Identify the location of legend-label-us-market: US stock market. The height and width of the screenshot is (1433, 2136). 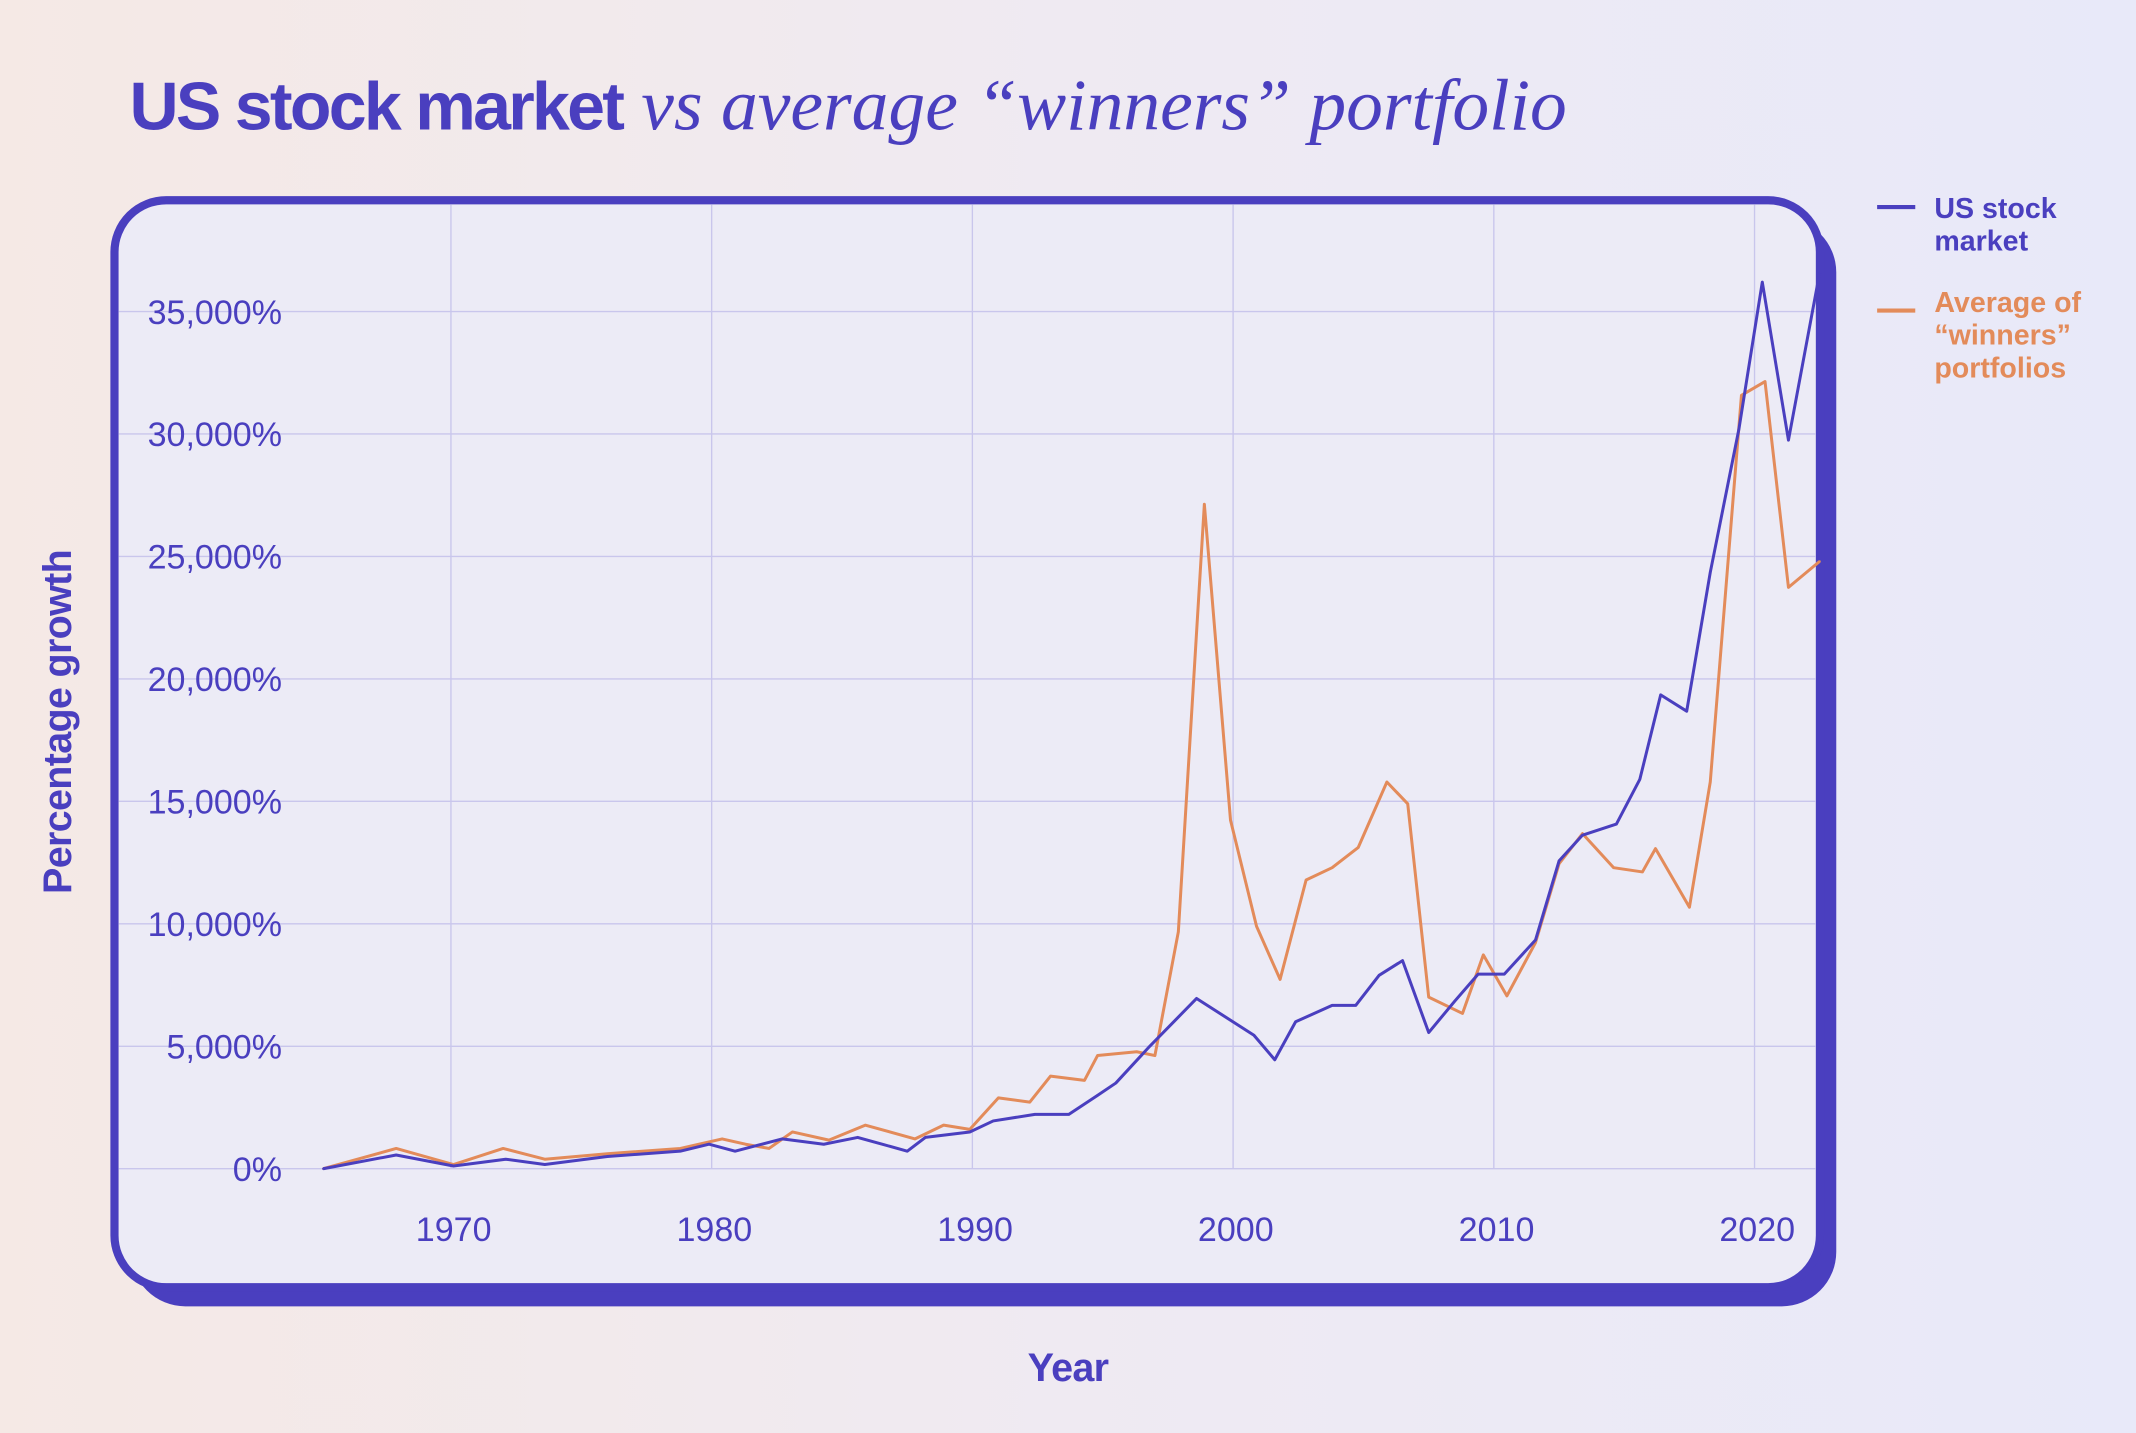
(1995, 225).